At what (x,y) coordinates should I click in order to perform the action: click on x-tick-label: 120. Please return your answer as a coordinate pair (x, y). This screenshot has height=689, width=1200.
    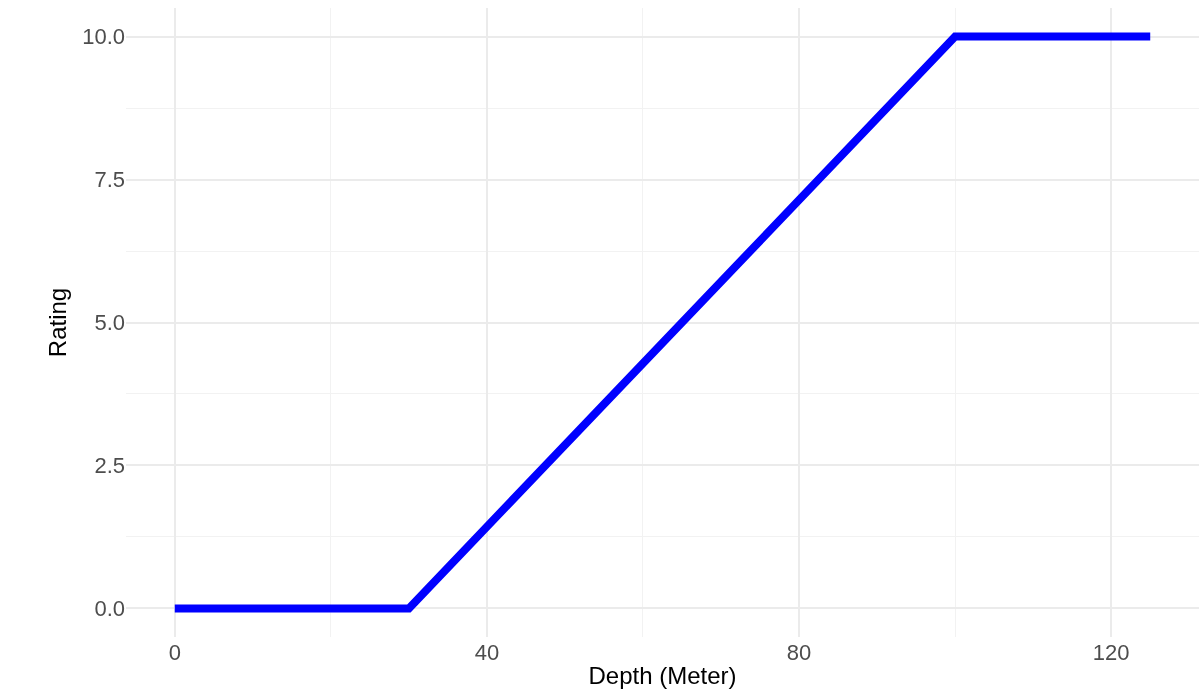
    Looking at the image, I should click on (1111, 652).